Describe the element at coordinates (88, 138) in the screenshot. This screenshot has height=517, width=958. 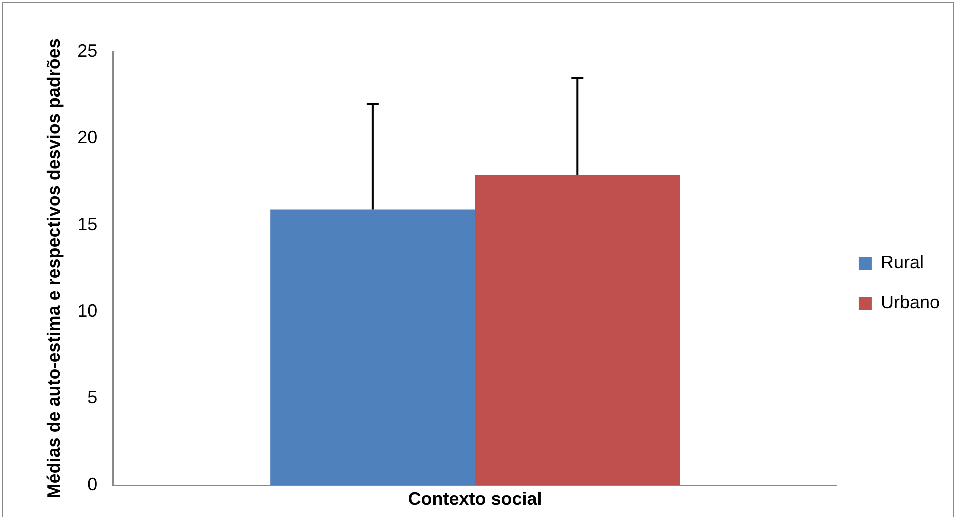
I see `y-tick-label: 20` at that location.